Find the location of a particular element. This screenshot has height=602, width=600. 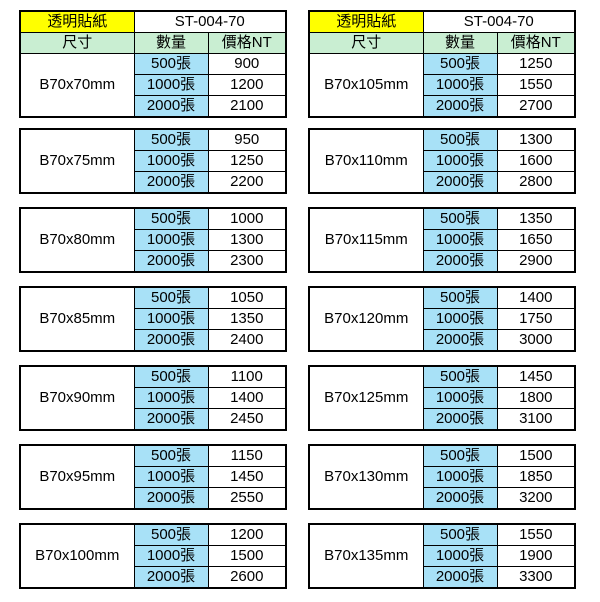

table-row: 1000張 1300 is located at coordinates (153, 240).